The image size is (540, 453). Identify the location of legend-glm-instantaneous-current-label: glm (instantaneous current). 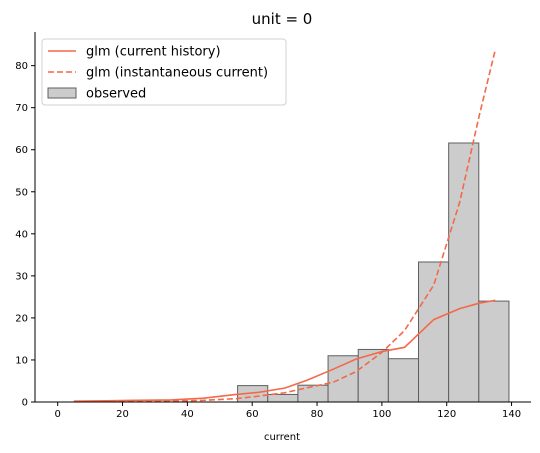
(177, 73).